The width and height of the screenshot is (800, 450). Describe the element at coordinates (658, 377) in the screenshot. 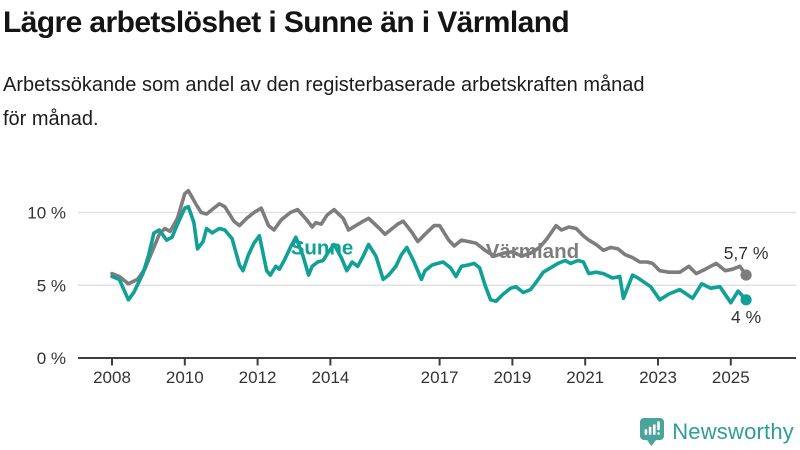

I see `x-tick-label: 2023` at that location.